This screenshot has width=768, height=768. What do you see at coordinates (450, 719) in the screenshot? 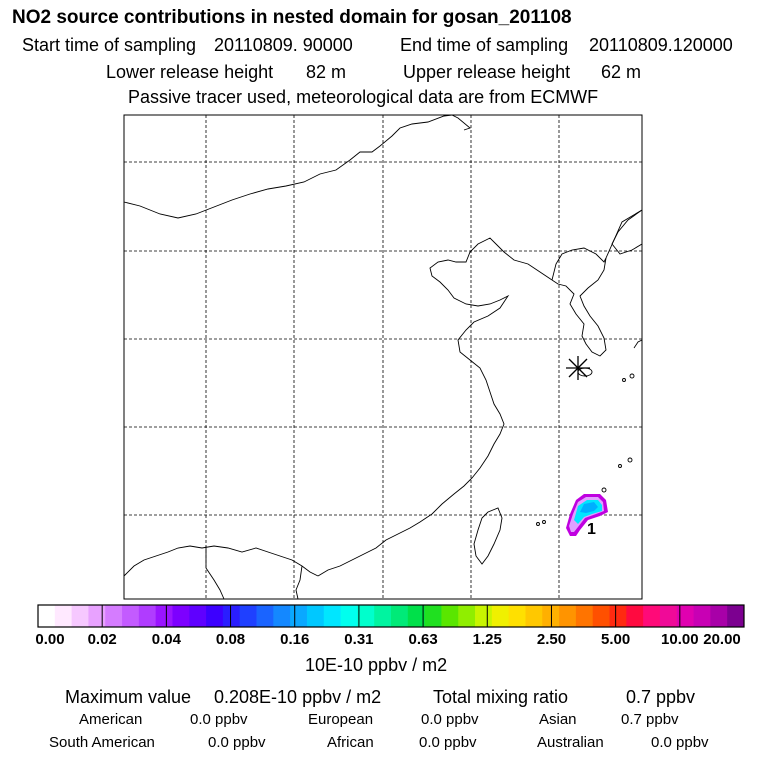
I see `region-european-value: 0.0 ppbv` at bounding box center [450, 719].